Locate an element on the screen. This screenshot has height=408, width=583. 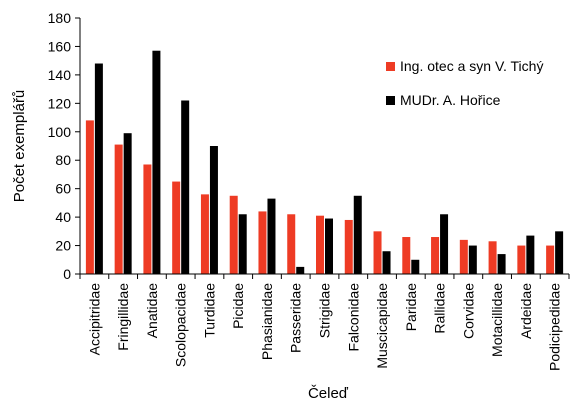
y-axis: 0 20 40 60 80 100 120 140 160 180 is located at coordinates (64, 146).